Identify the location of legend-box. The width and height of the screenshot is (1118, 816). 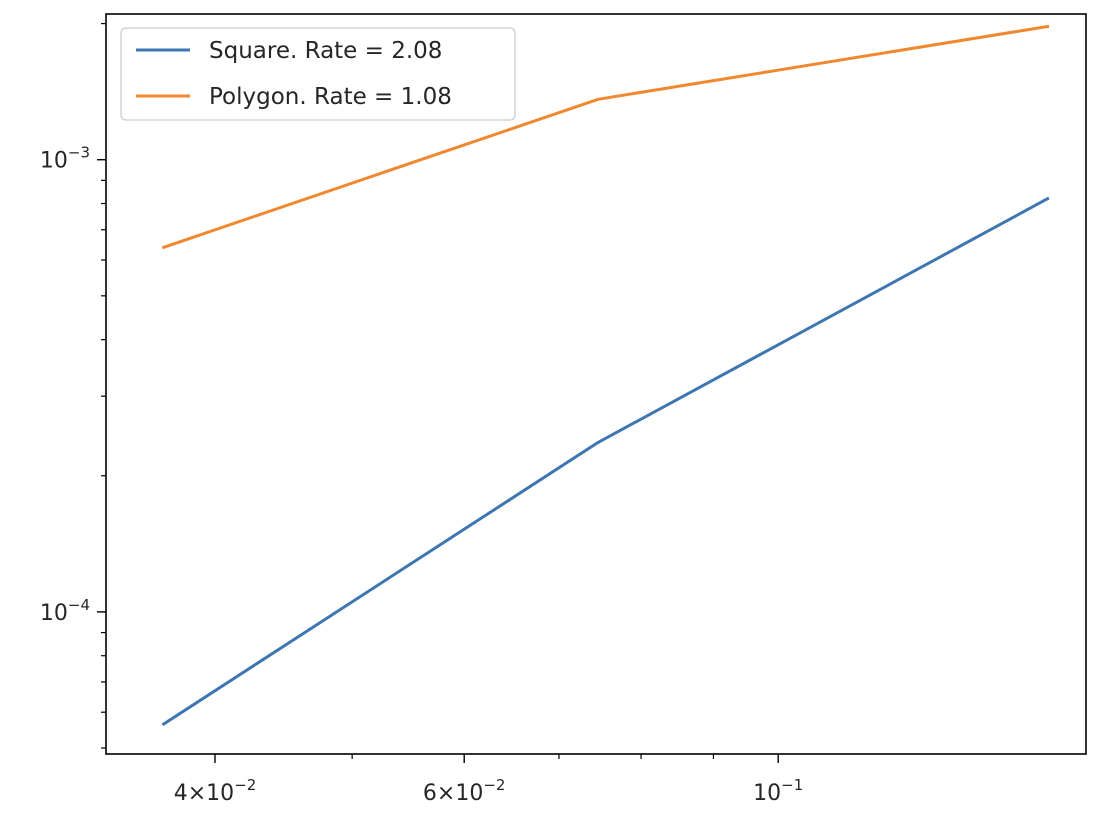
(318, 74).